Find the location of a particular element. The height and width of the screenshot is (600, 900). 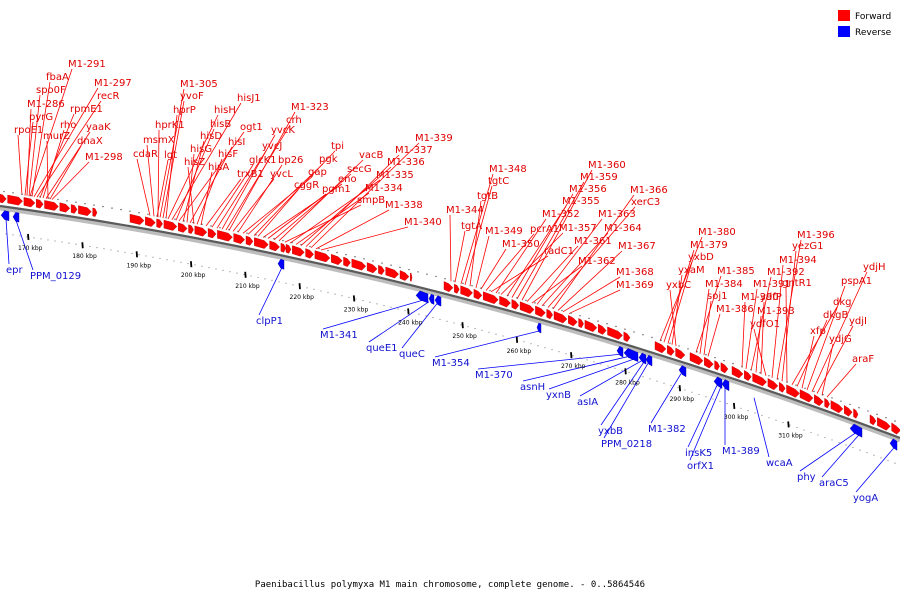

scale-tick-label: 290 kbp is located at coordinates (682, 399).